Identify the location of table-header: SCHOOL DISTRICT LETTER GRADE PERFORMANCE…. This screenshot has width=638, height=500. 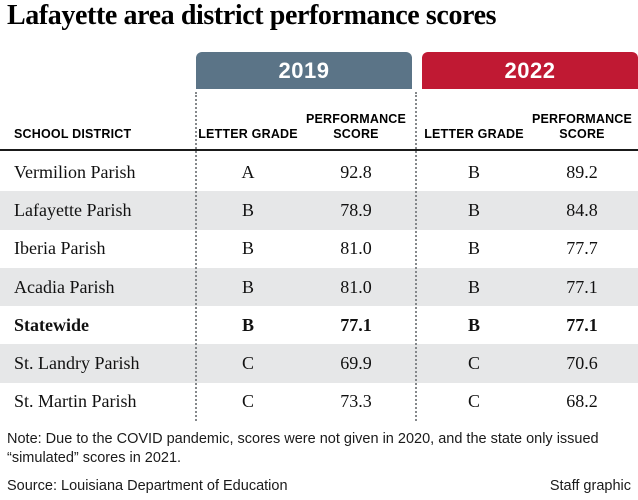
(319, 122).